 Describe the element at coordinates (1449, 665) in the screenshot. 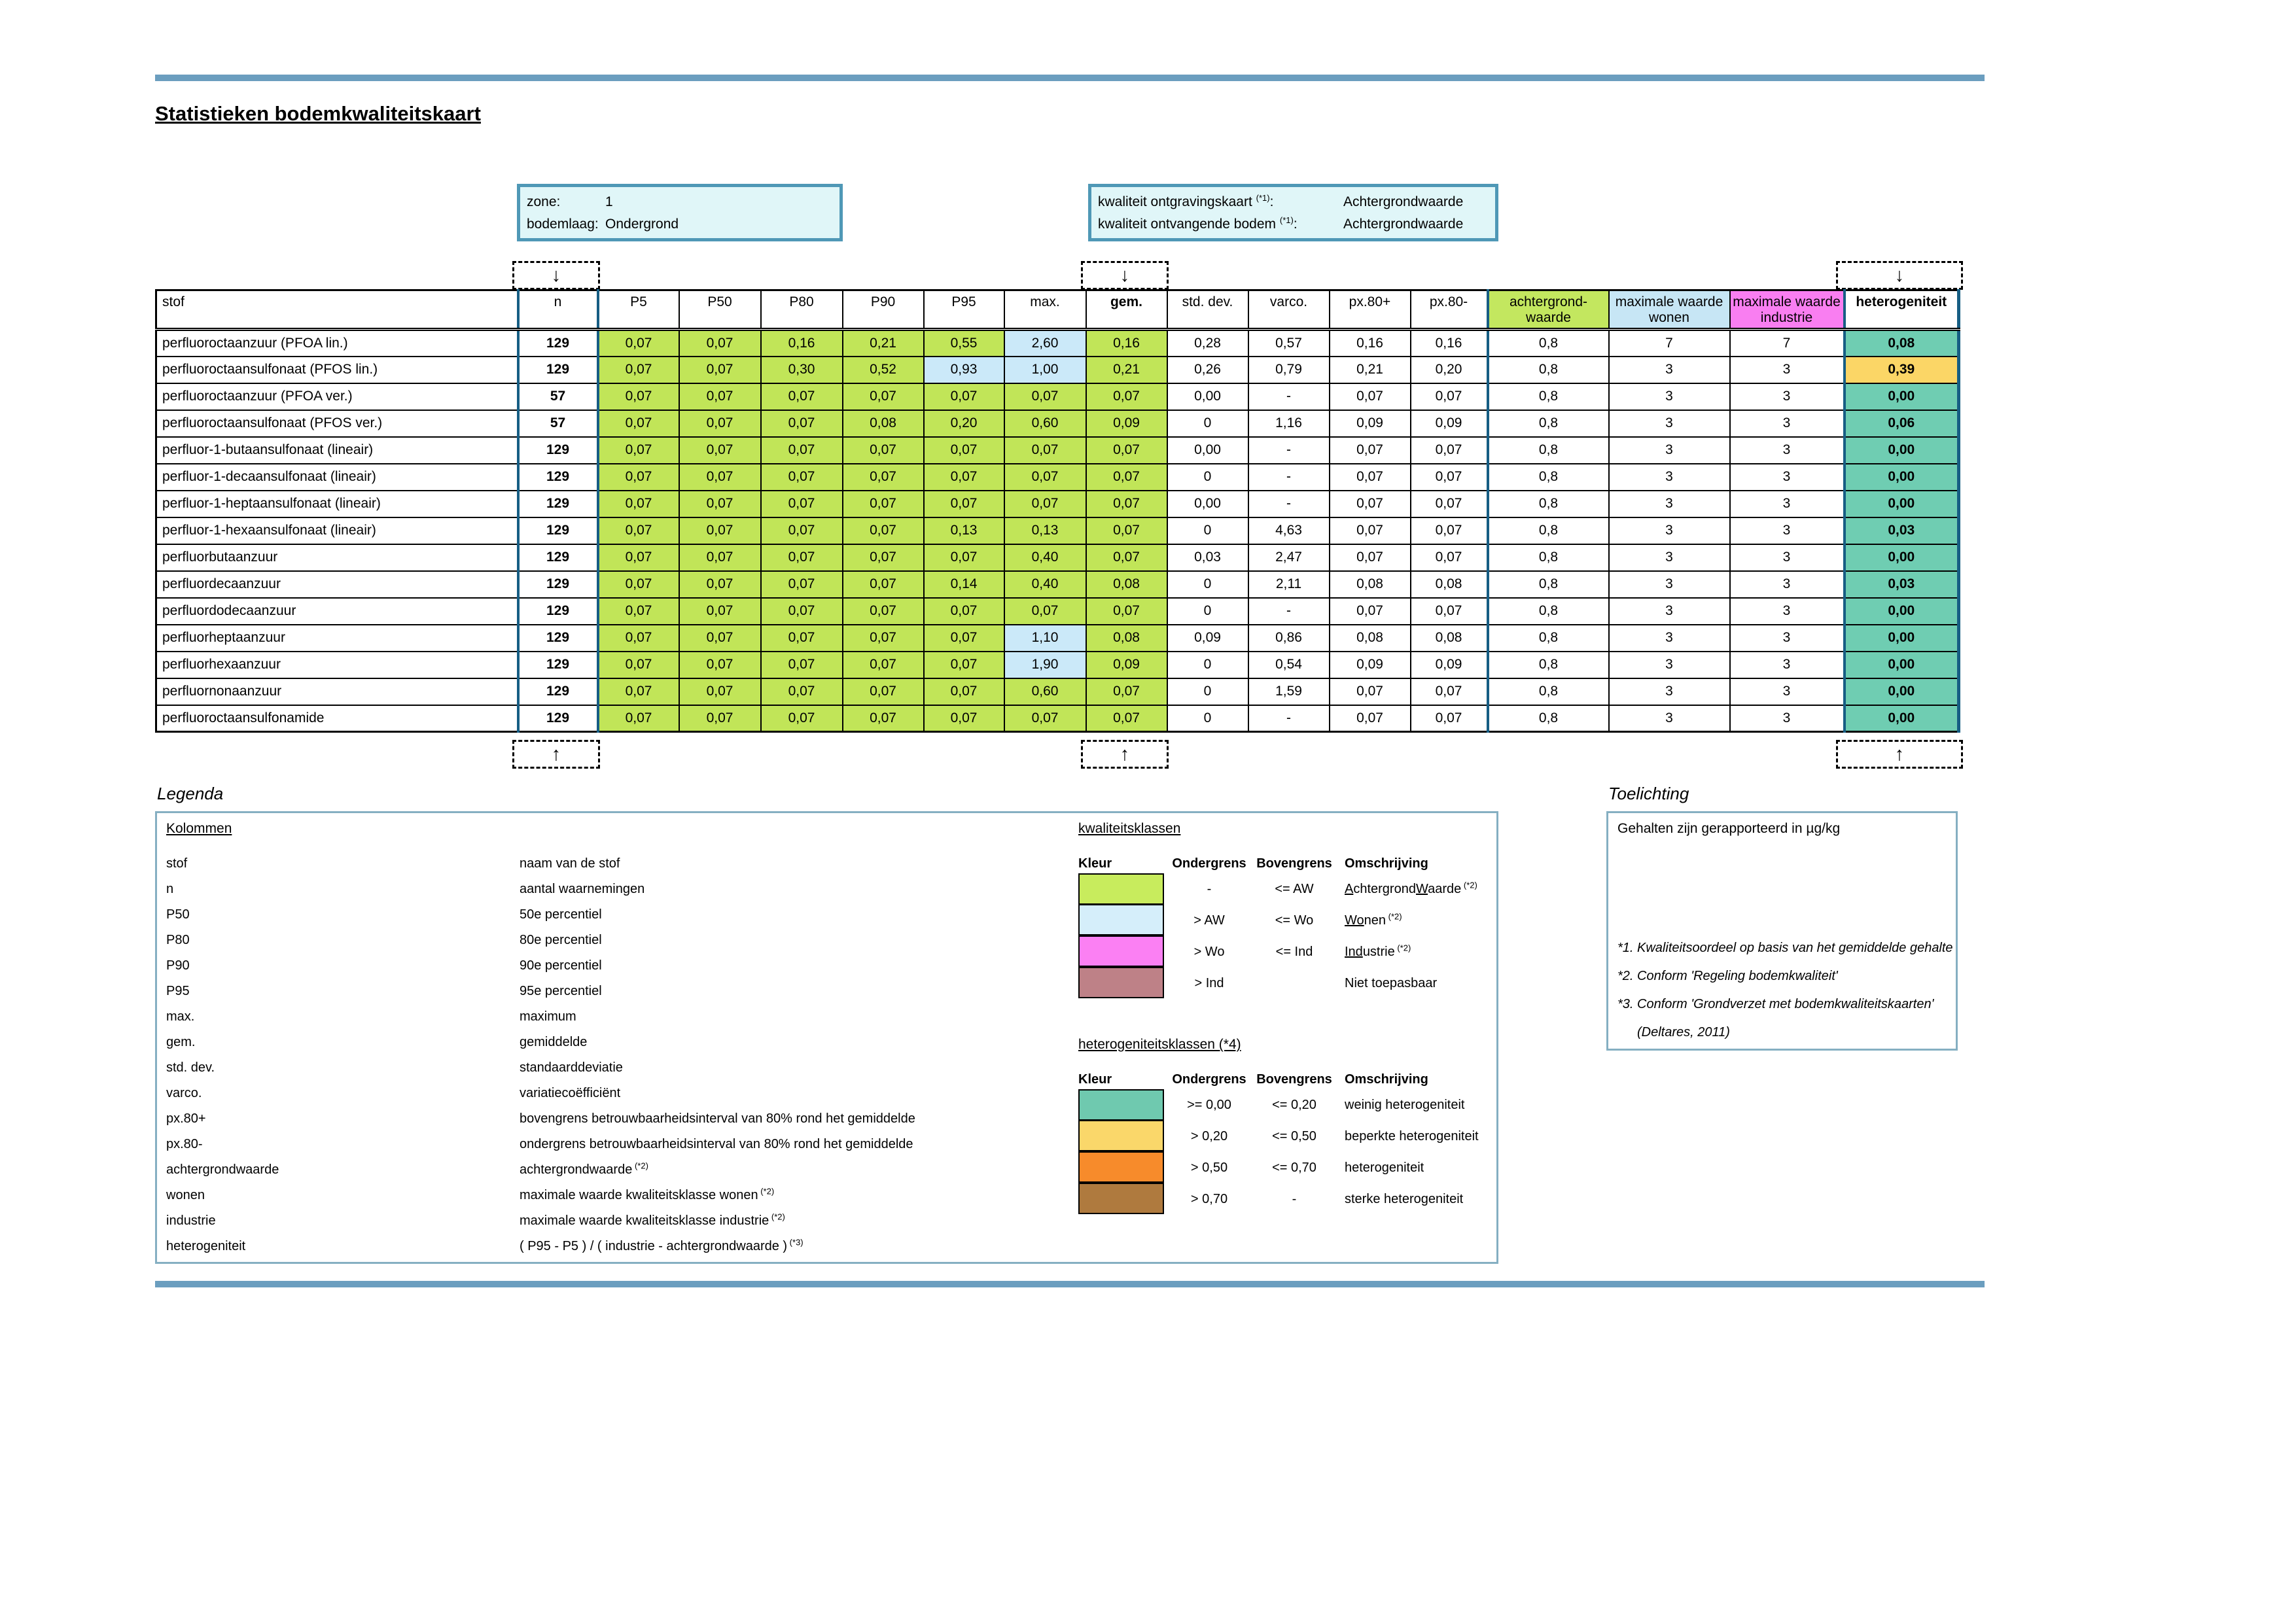

I see `cell-px80m: 0,09` at that location.